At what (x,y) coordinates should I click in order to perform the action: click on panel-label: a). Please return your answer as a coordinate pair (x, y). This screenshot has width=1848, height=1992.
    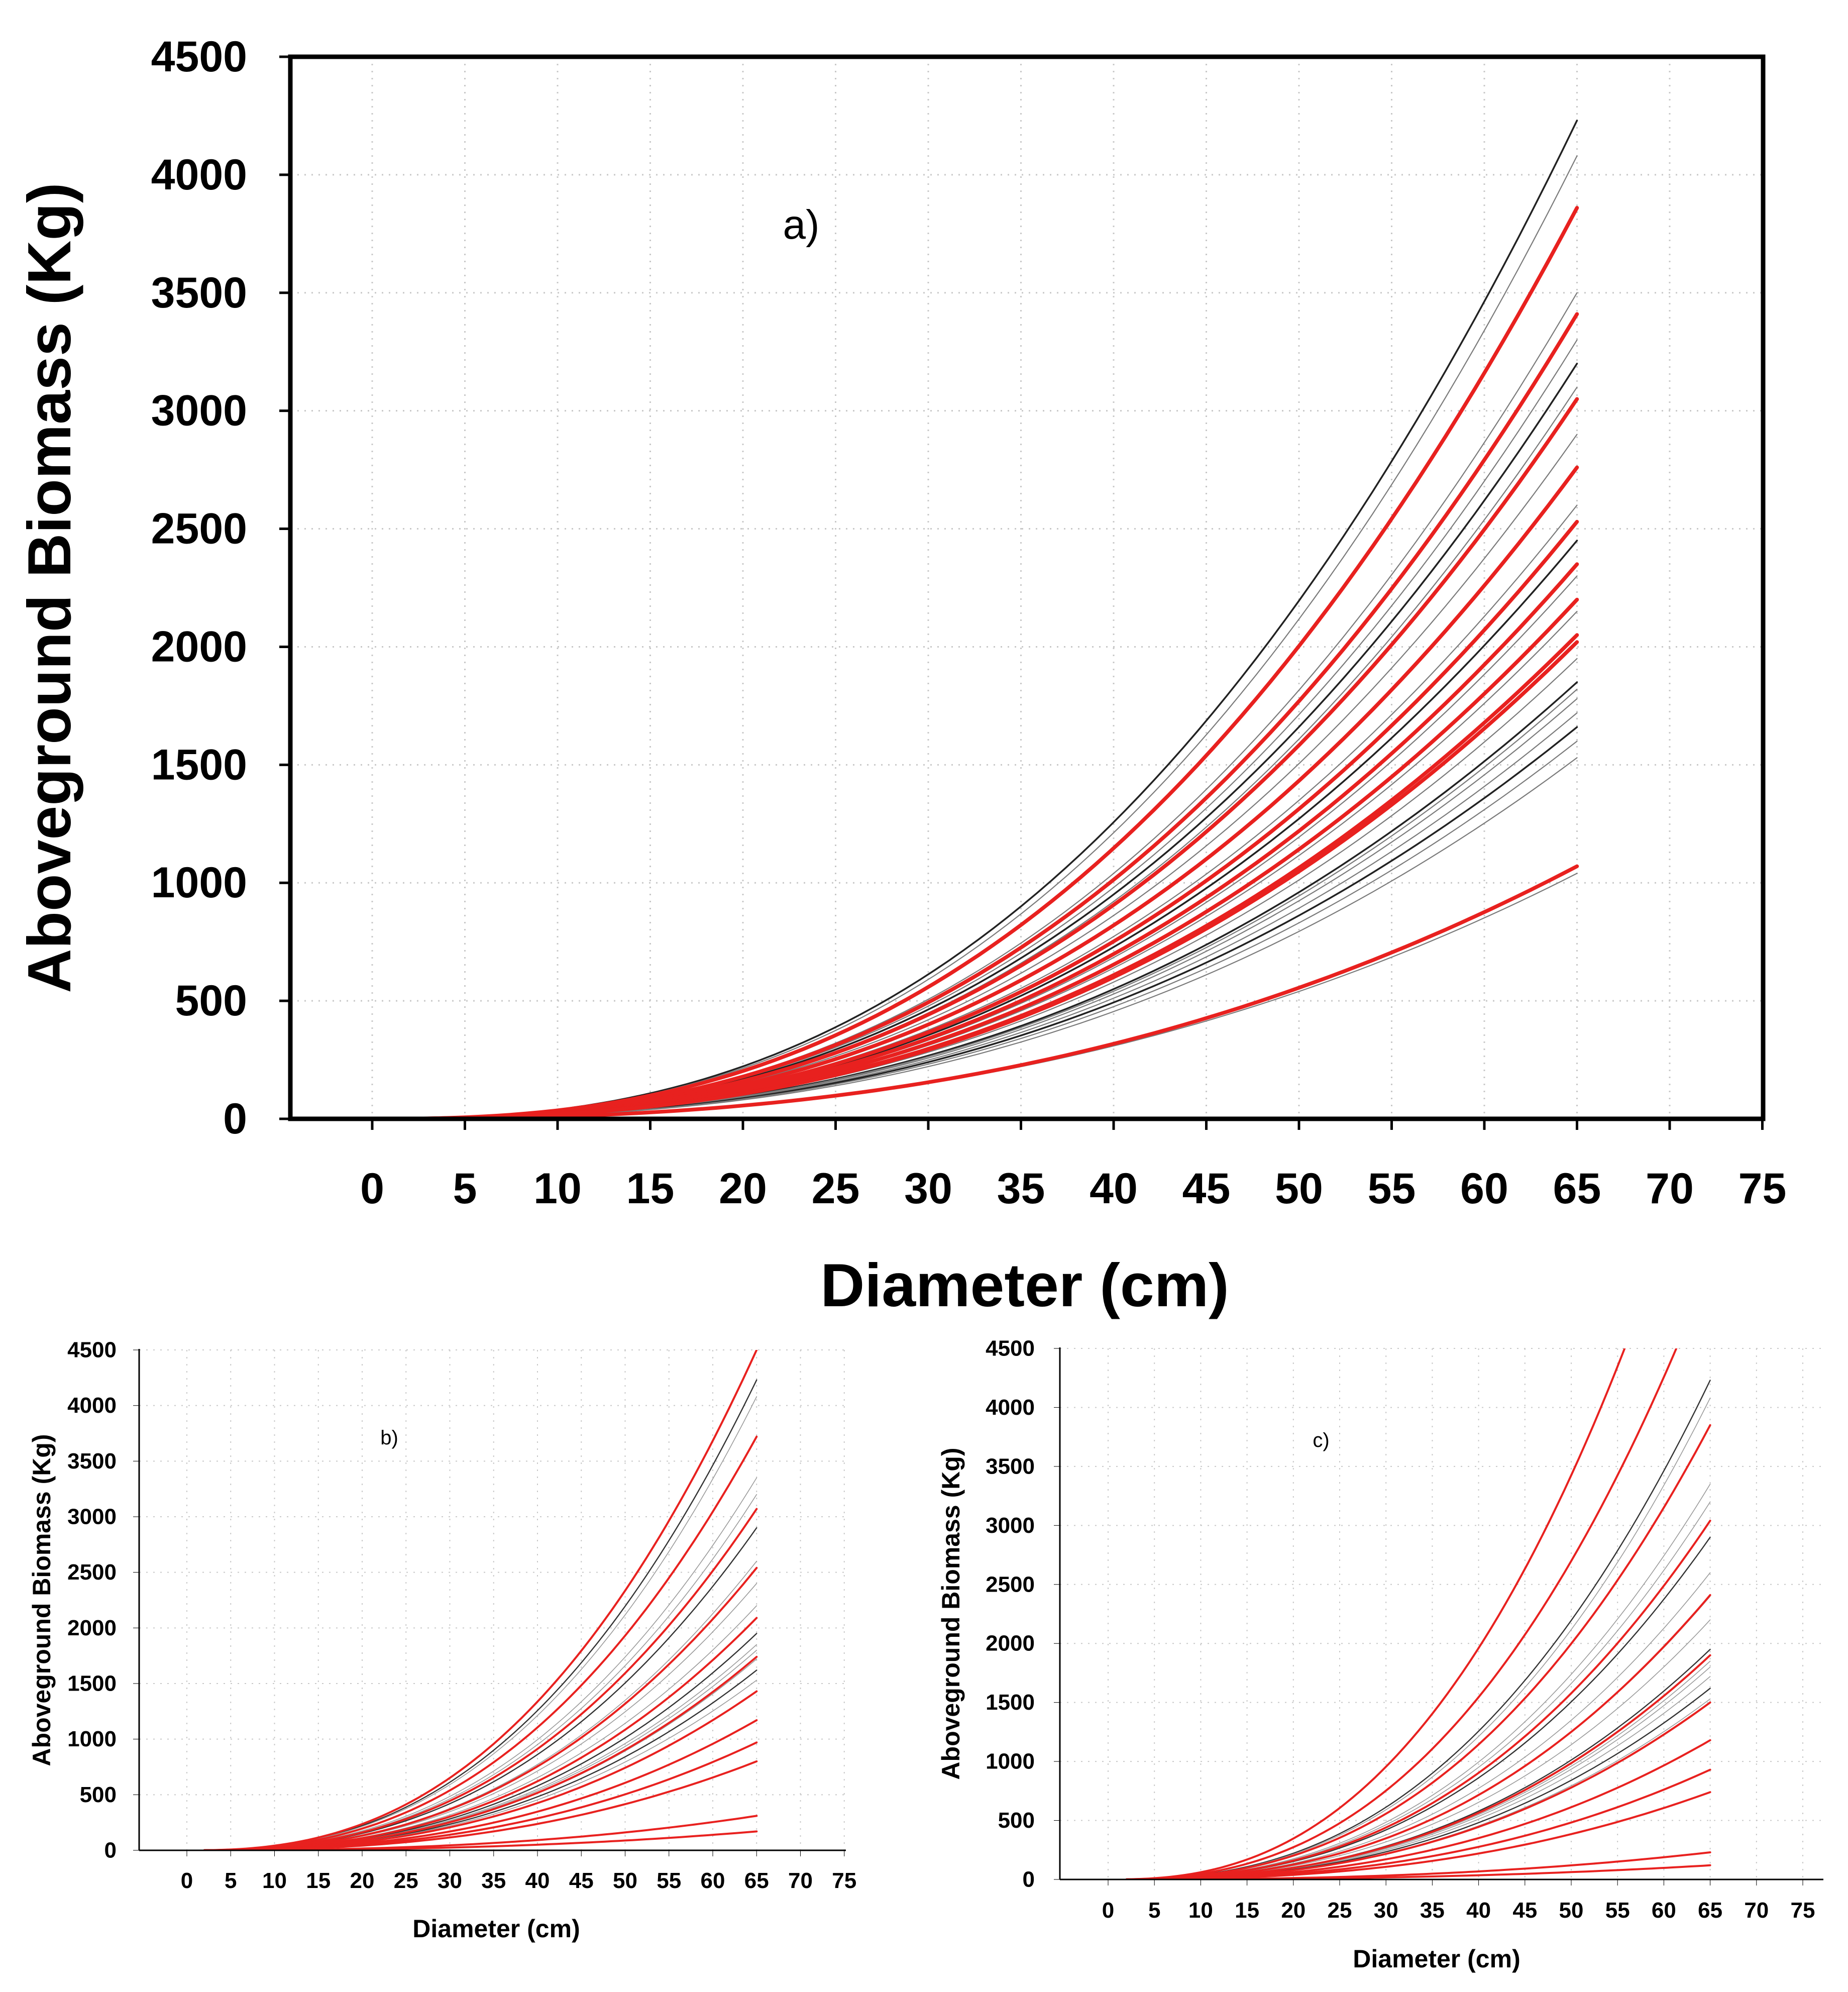
    Looking at the image, I should click on (801, 225).